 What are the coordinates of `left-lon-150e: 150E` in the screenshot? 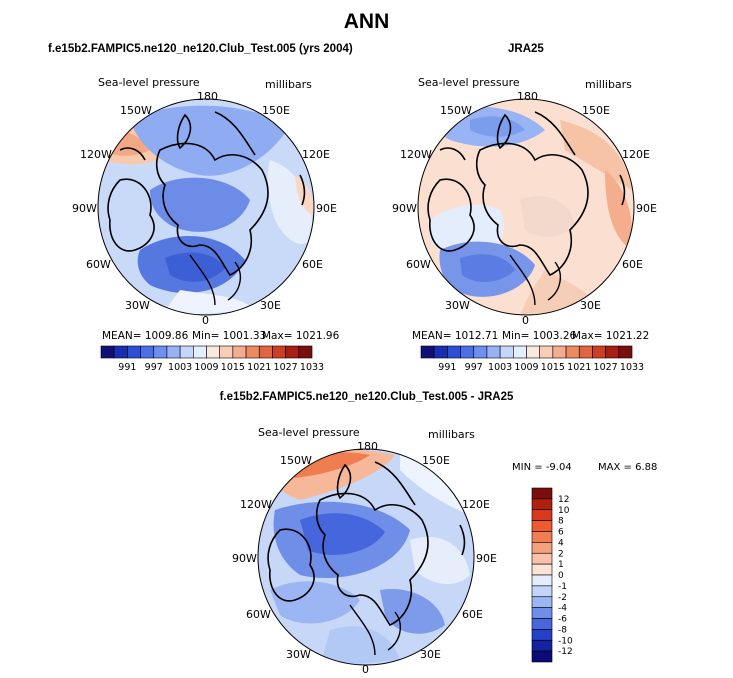 It's located at (276, 110).